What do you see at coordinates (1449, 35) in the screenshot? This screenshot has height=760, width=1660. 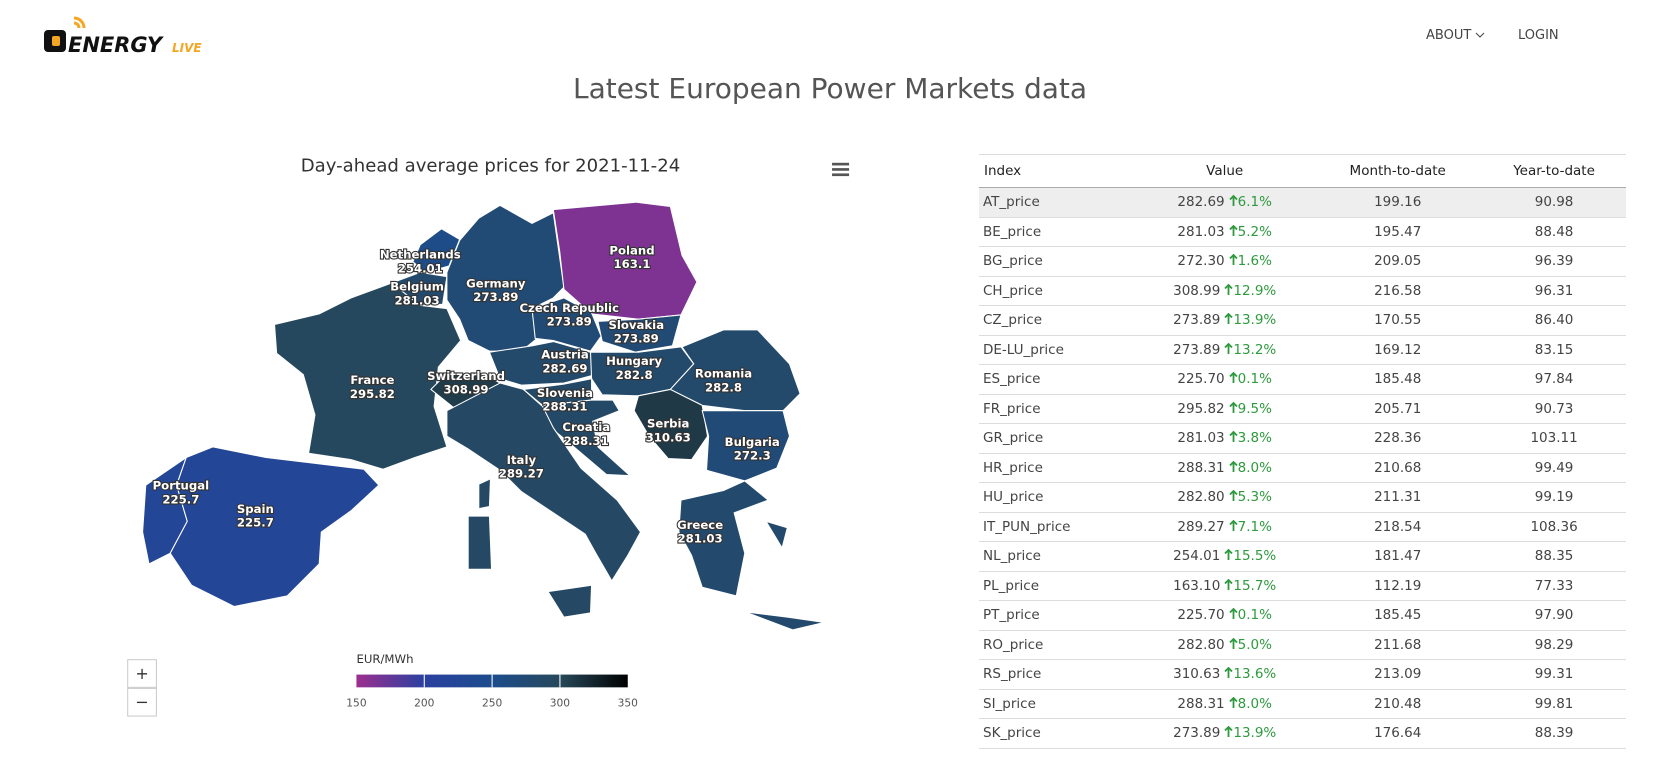 I see `nav-about-label: ABOUT` at bounding box center [1449, 35].